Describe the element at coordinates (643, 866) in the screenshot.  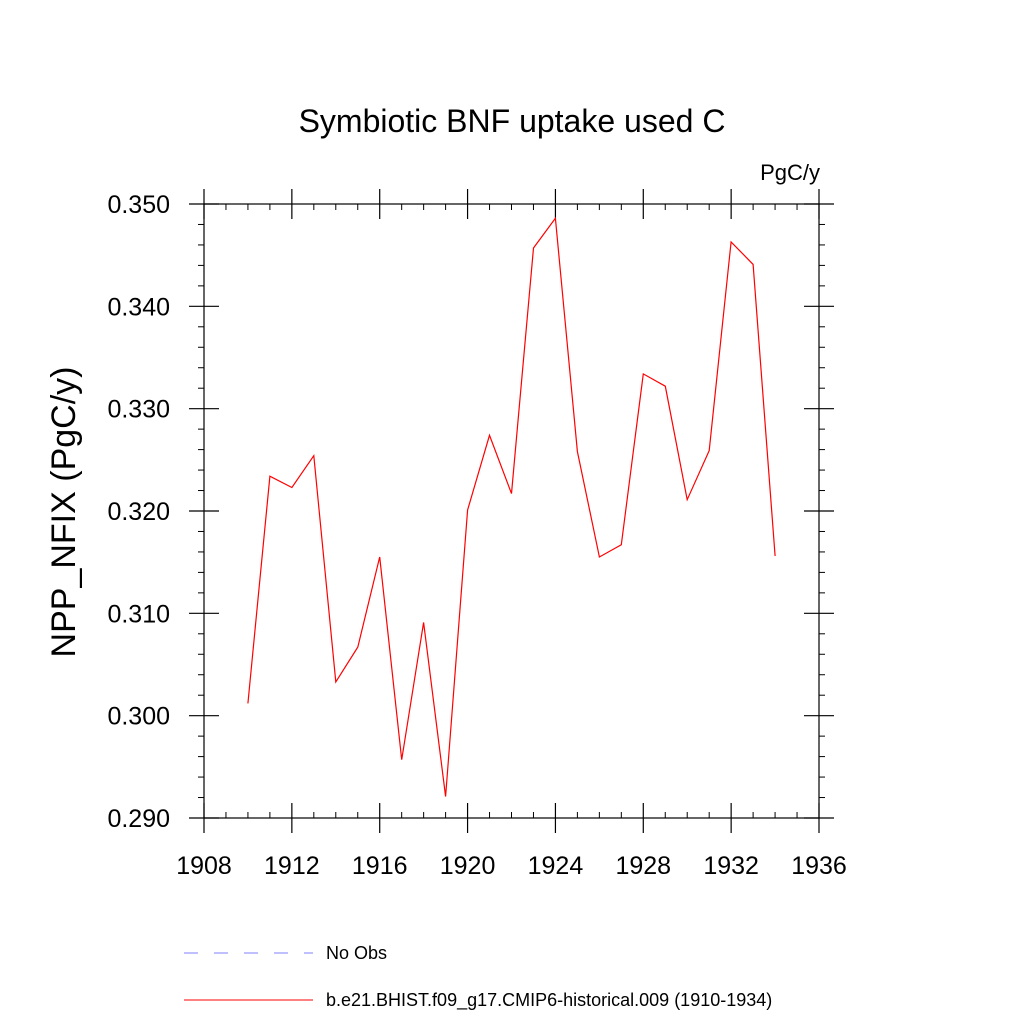
I see `x-tick-label: 1928` at that location.